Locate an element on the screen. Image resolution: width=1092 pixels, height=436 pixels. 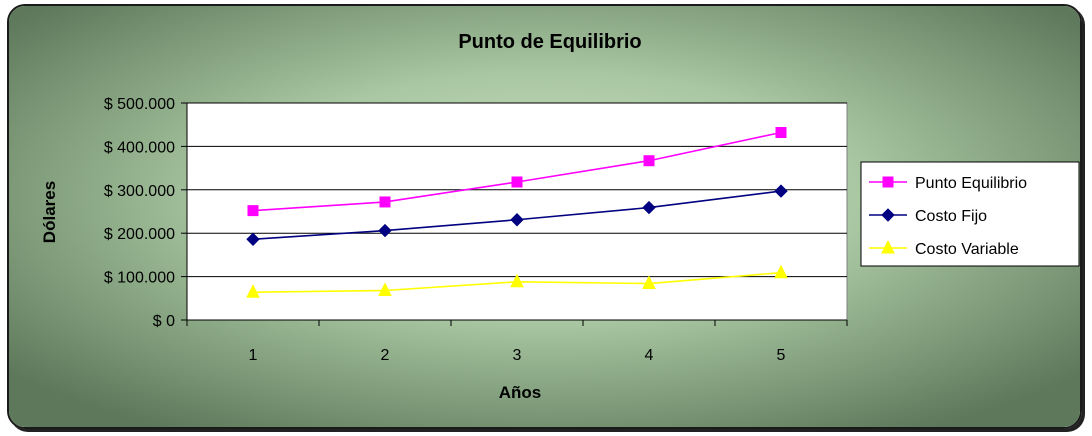
legend-item: Costo Fijo is located at coordinates (928, 216).